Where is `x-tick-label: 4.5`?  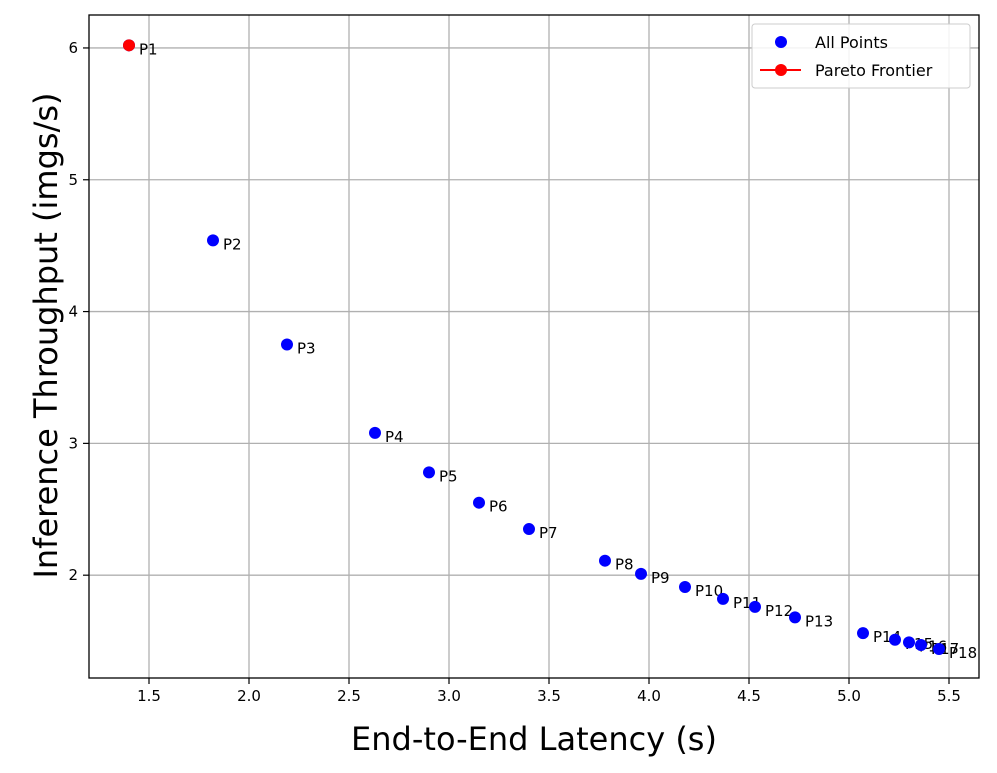
x-tick-label: 4.5 is located at coordinates (749, 696).